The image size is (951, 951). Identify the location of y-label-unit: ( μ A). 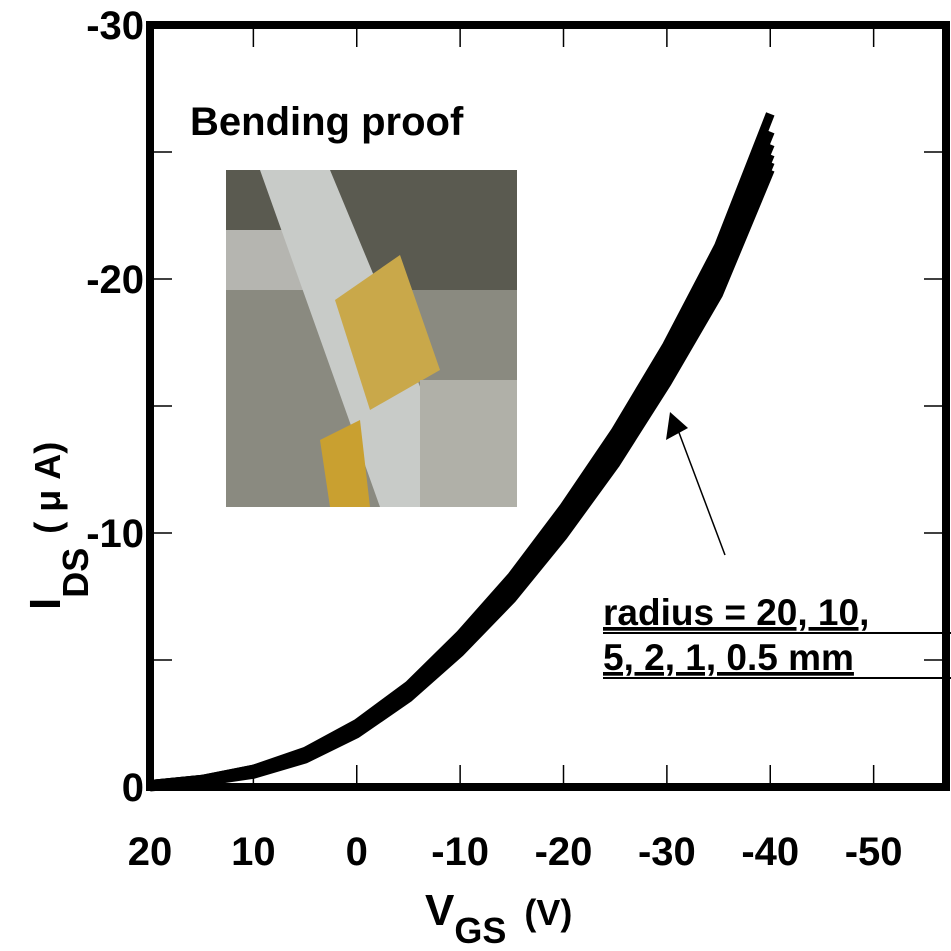
(47, 488).